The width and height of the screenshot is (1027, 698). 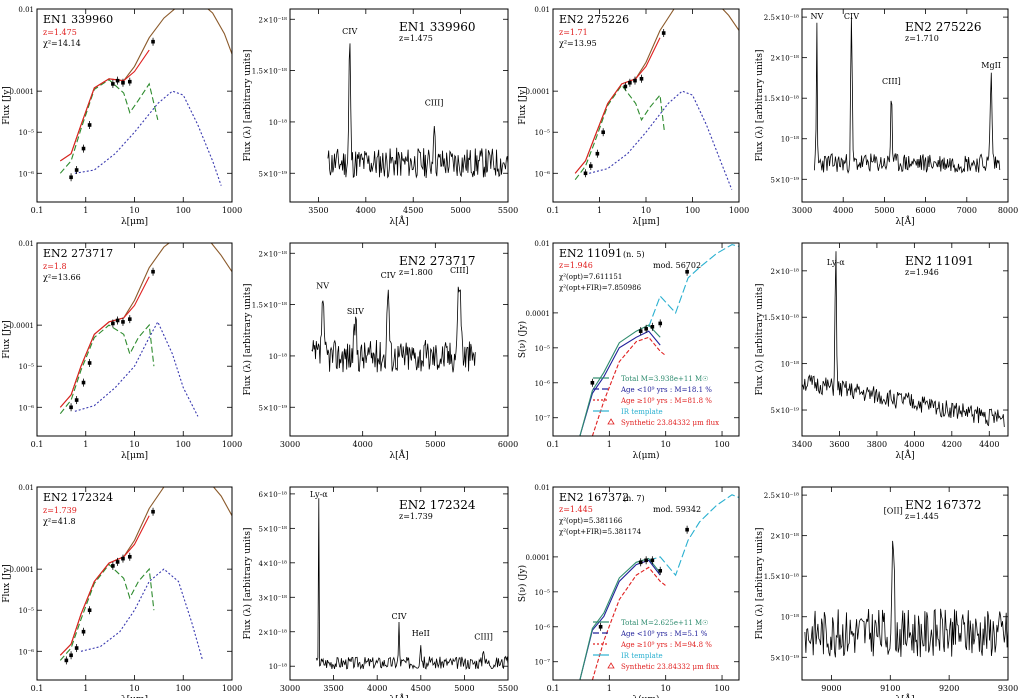 What do you see at coordinates (666, 390) in the screenshot?
I see `legend-label: Age <10⁹ yrs : M=18.1 %` at bounding box center [666, 390].